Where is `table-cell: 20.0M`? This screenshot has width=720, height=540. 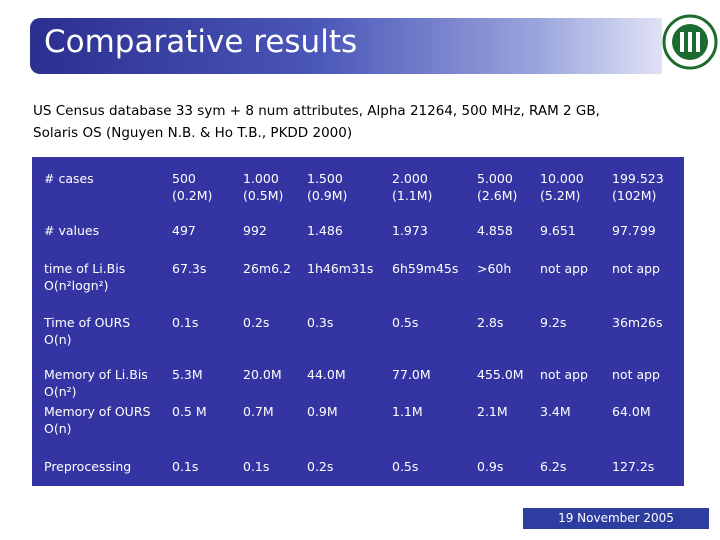 table-cell: 20.0M is located at coordinates (262, 374).